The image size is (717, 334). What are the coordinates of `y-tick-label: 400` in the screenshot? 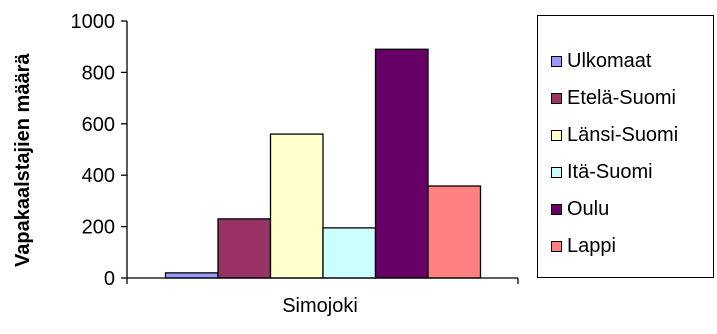 It's located at (98, 176).